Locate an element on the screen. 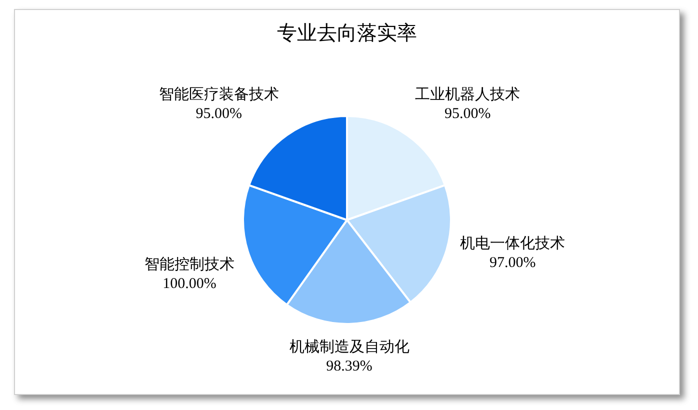 The height and width of the screenshot is (410, 698). slice-label: 工业机器人技术 is located at coordinates (467, 95).